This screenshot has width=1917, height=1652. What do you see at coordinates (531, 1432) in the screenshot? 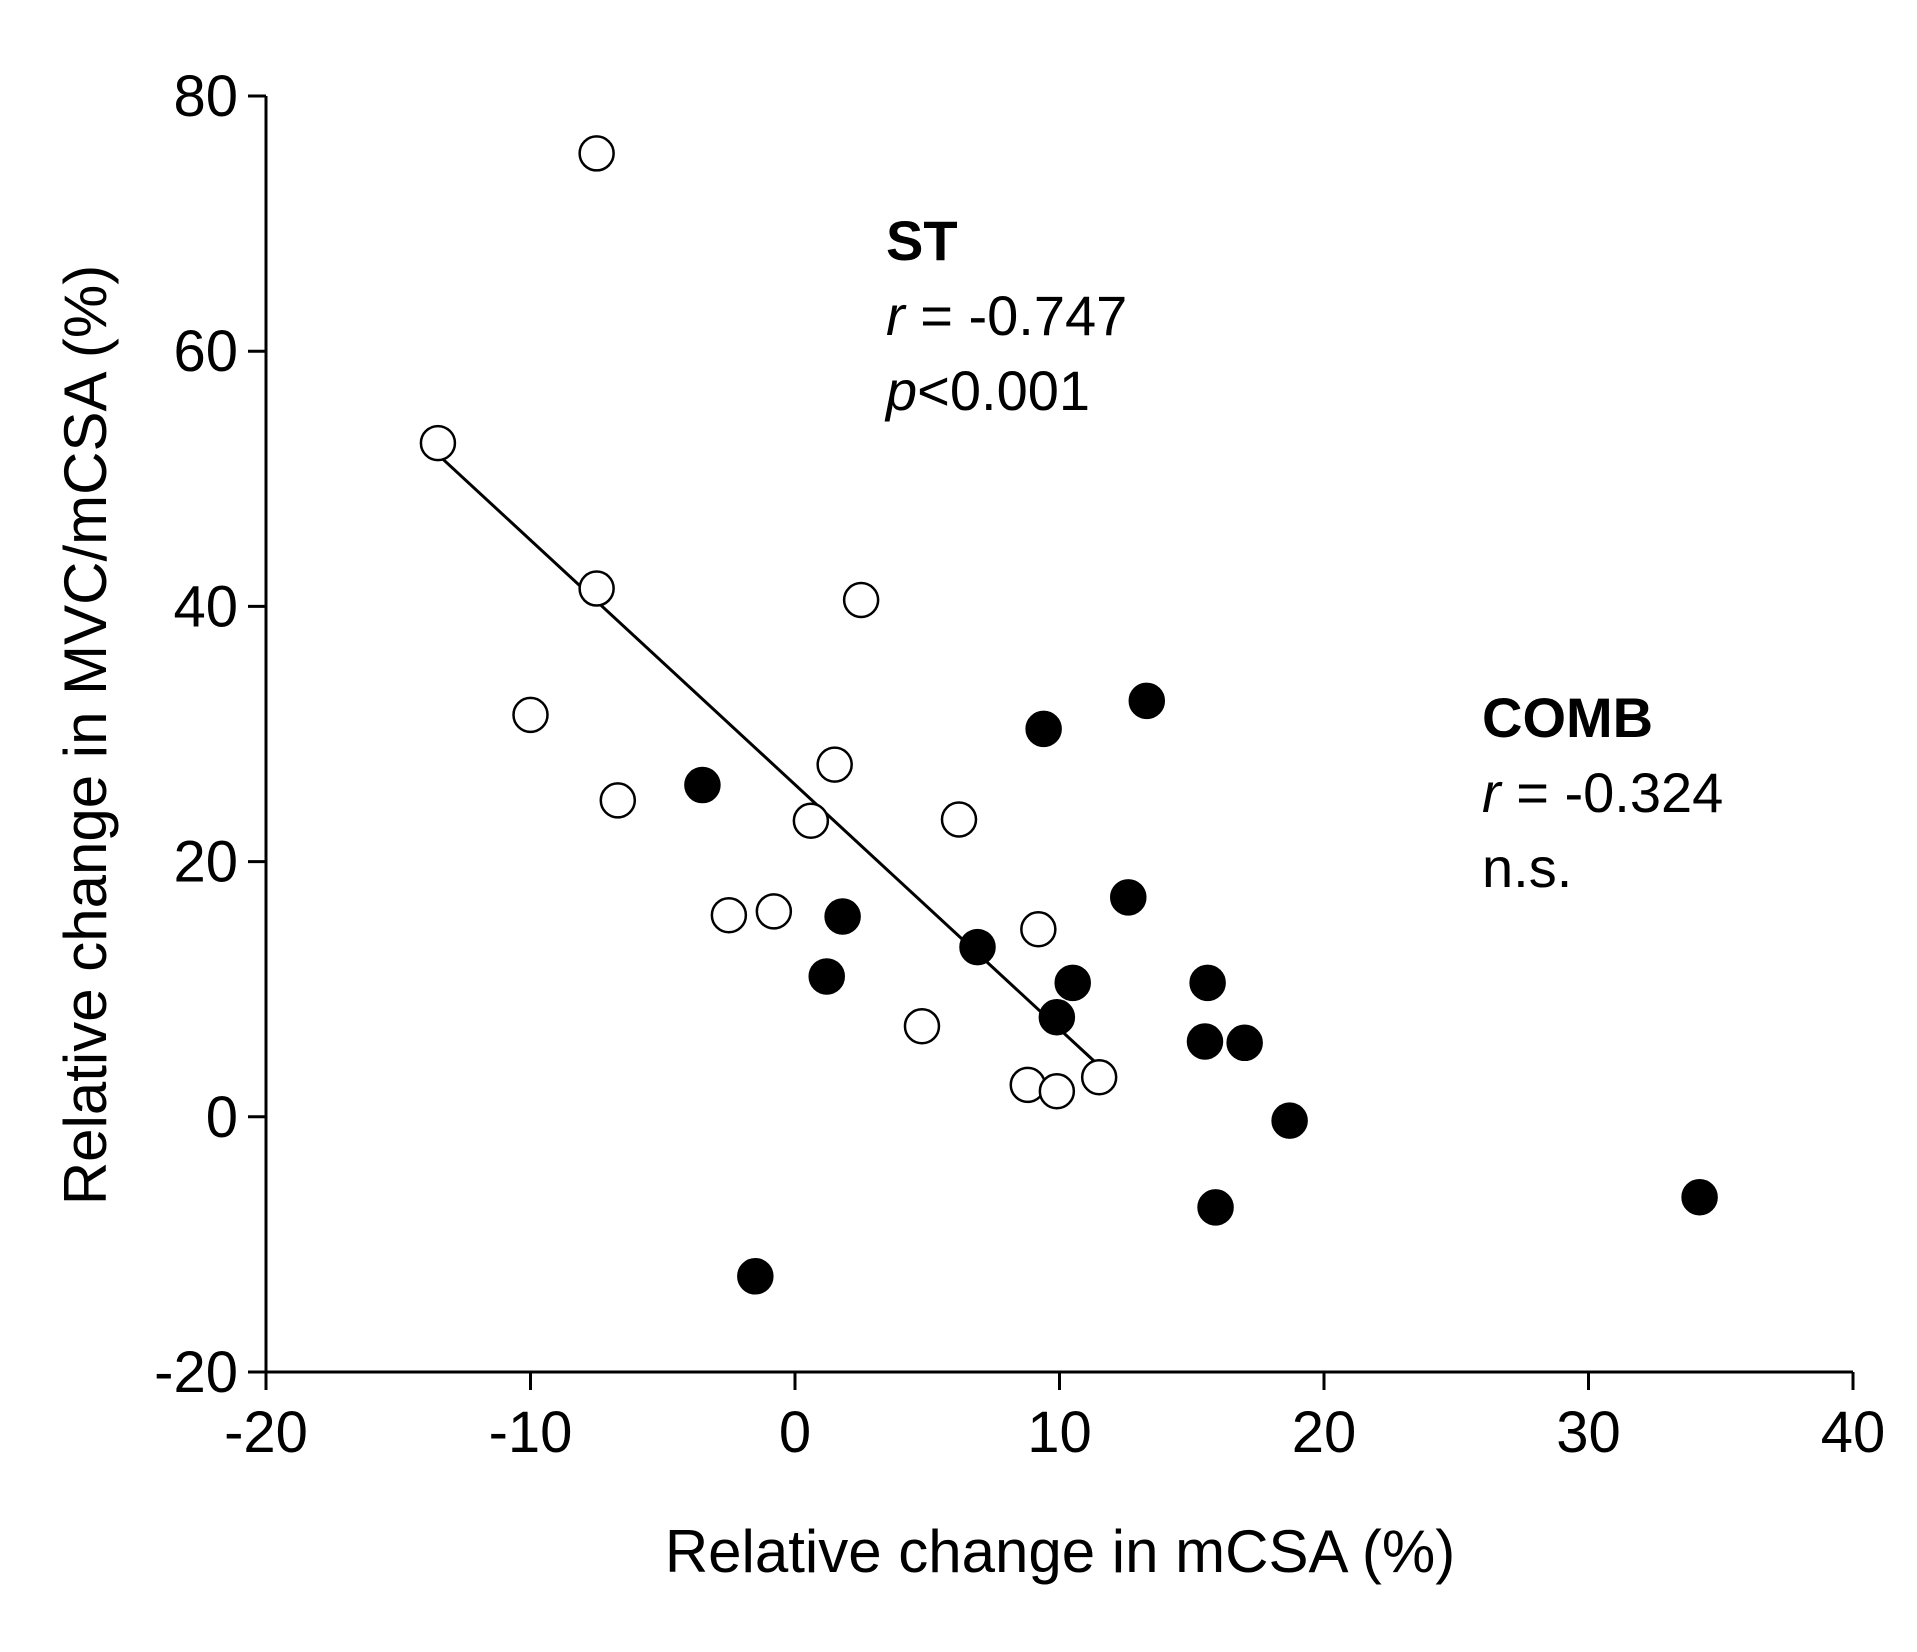
I see `x-tick-label: -10` at bounding box center [531, 1432].